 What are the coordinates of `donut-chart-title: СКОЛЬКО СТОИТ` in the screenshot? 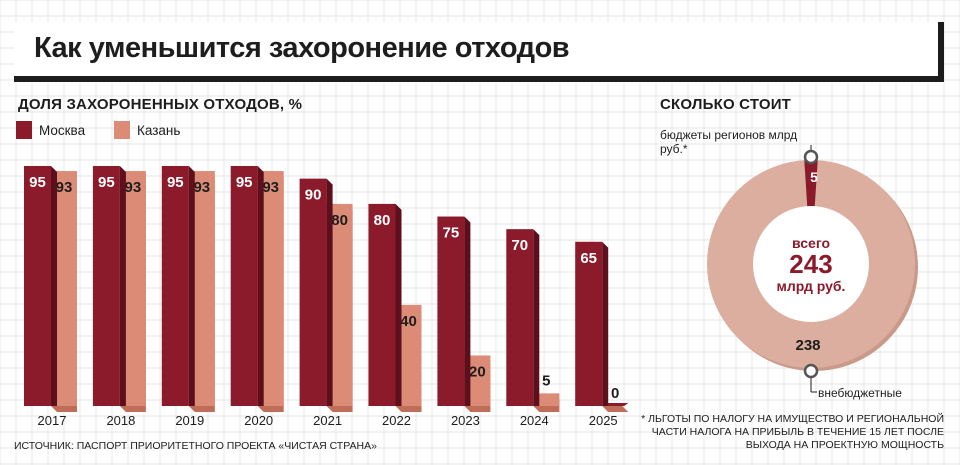 It's located at (726, 104).